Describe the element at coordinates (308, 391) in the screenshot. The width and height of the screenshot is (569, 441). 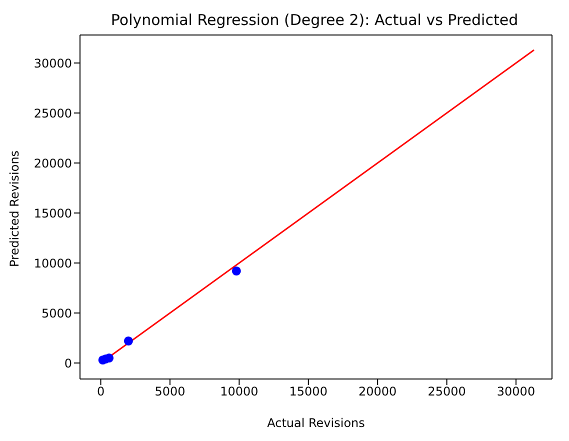
I see `x-tick-label: 15000` at that location.